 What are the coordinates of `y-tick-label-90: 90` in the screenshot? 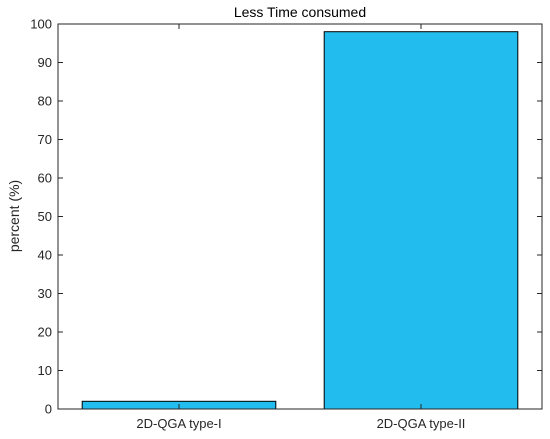 It's located at (45, 62).